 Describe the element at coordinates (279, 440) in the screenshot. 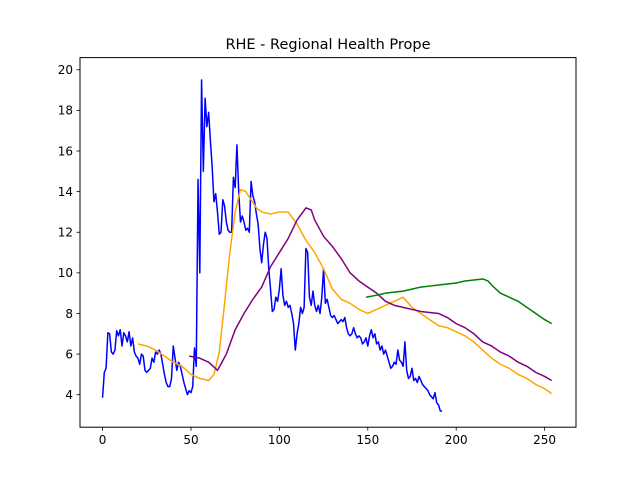

I see `x-tick-label: 100` at that location.